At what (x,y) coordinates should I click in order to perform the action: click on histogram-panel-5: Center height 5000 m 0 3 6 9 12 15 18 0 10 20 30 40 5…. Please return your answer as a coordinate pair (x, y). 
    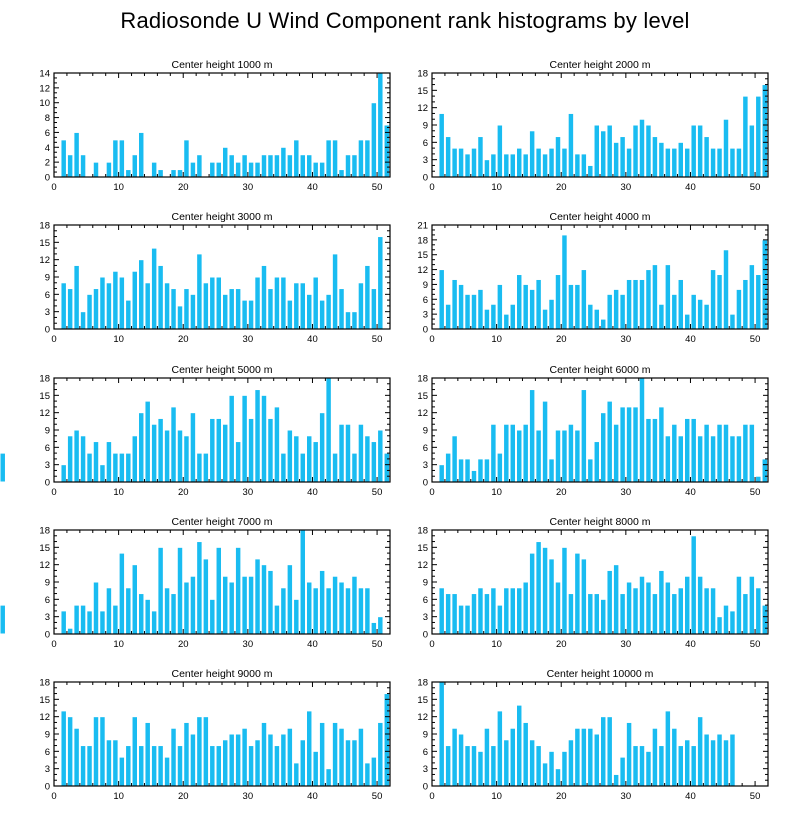
    Looking at the image, I should click on (215, 431).